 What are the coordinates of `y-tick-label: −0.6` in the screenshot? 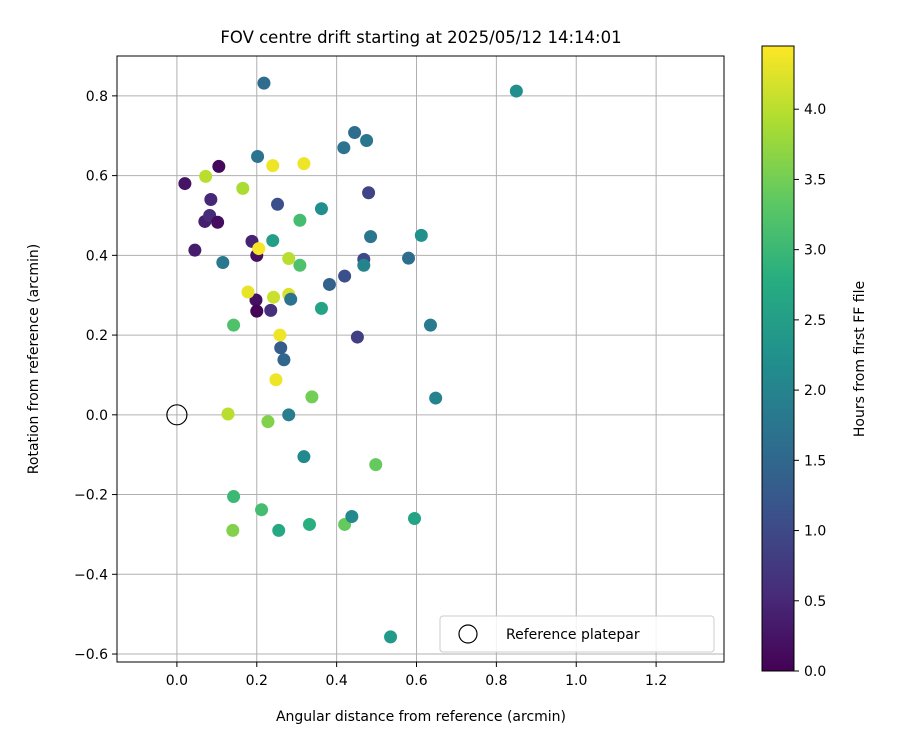 It's located at (91, 655).